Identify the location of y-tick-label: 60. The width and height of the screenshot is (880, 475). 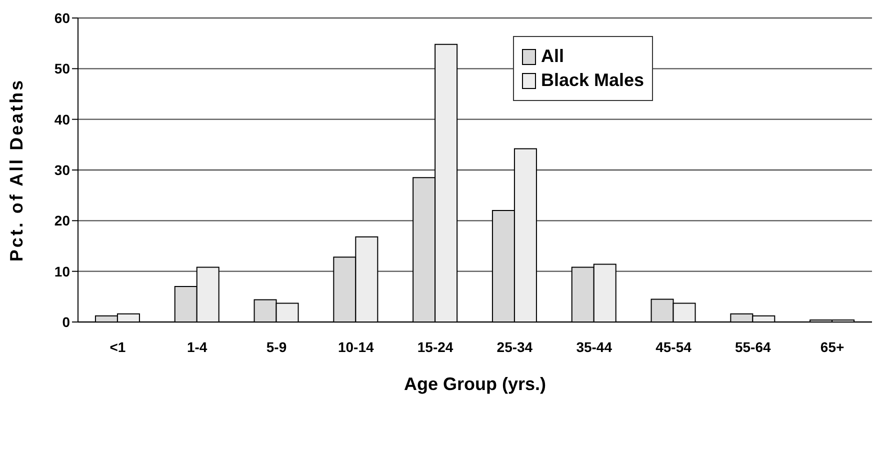
(62, 18).